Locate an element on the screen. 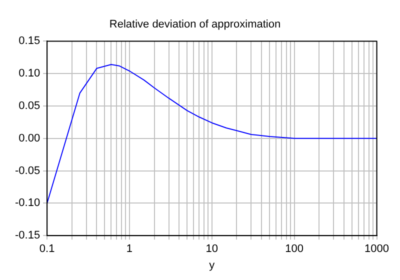  x-tick-label: 0.1 is located at coordinates (47, 249).